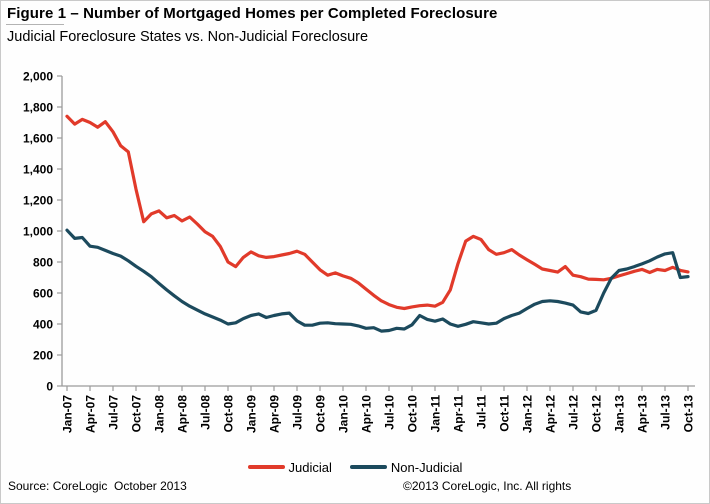  I want to click on legend-item-judicial: Judicial, so click(289, 467).